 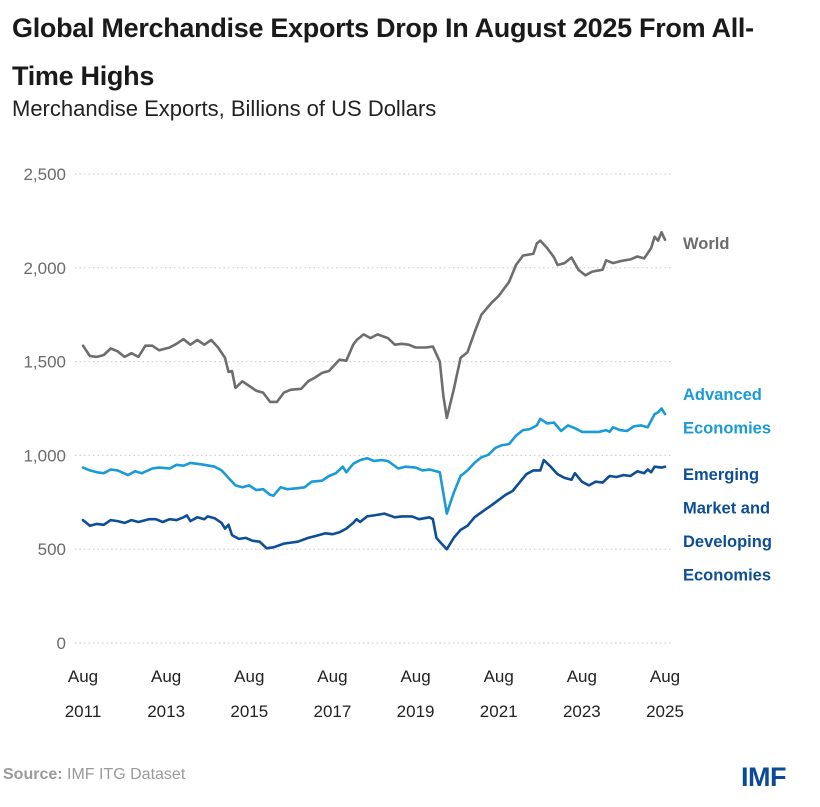 I want to click on y-tick-label: 2,000, so click(x=44, y=268).